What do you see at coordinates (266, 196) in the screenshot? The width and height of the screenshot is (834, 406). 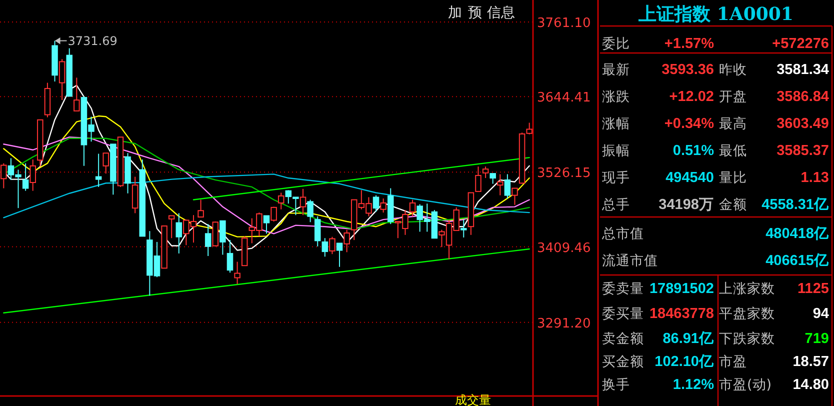 I see `line-series` at bounding box center [266, 196].